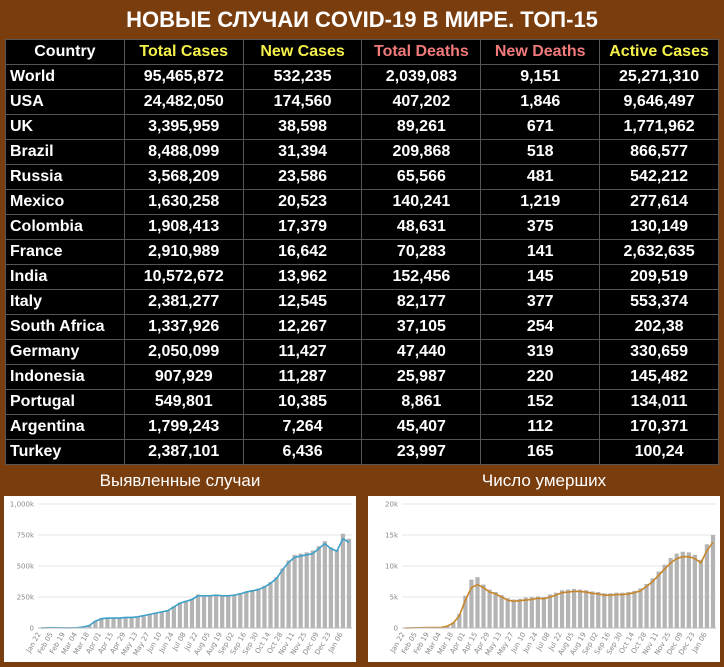 The width and height of the screenshot is (724, 667). What do you see at coordinates (659, 302) in the screenshot?
I see `table-cell: 553,374` at bounding box center [659, 302].